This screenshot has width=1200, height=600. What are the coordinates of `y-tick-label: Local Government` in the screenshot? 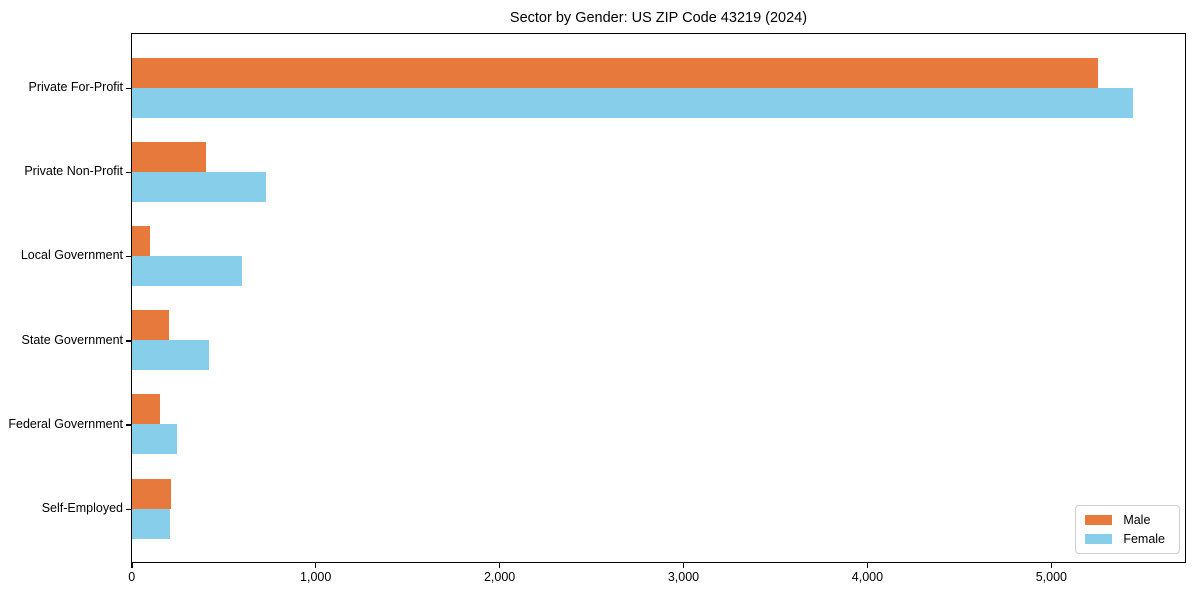 It's located at (71, 255).